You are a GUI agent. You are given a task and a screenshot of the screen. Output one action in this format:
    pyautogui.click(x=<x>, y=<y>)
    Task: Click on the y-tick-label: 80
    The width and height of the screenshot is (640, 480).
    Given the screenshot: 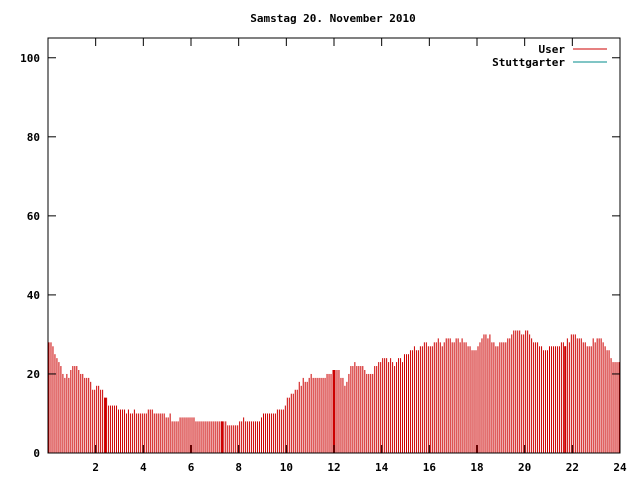 What is the action you would take?
    pyautogui.click(x=33, y=137)
    